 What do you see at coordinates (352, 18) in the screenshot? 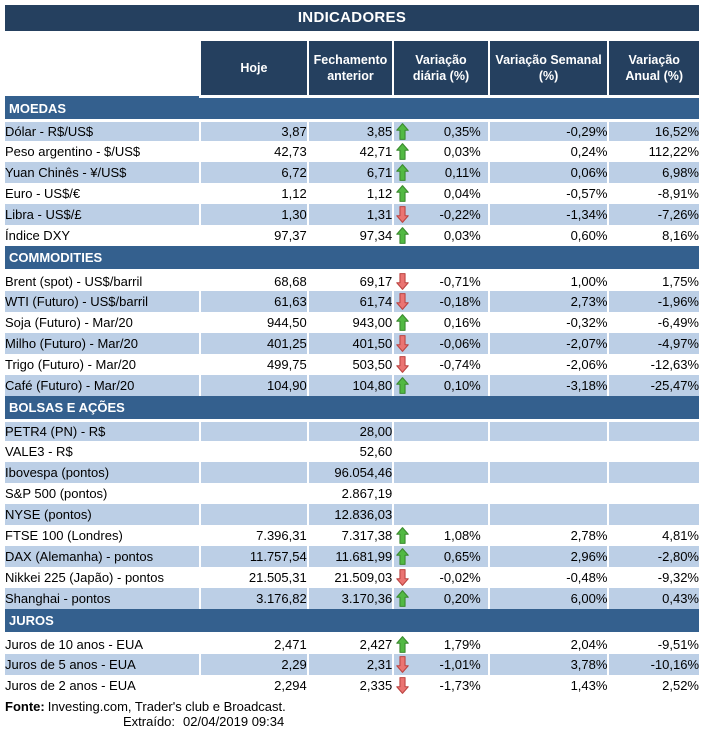
I see `page-title: INDICADORES` at bounding box center [352, 18].